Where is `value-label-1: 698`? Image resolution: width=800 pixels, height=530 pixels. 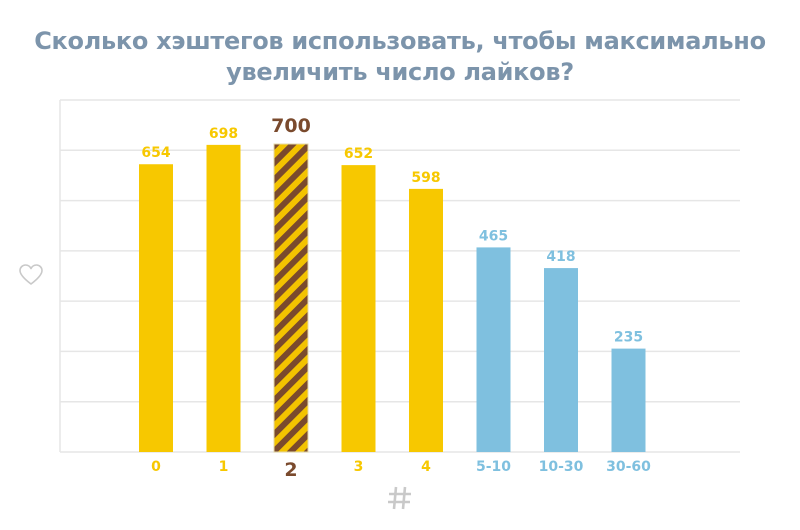 value-label-1: 698 is located at coordinates (223, 134).